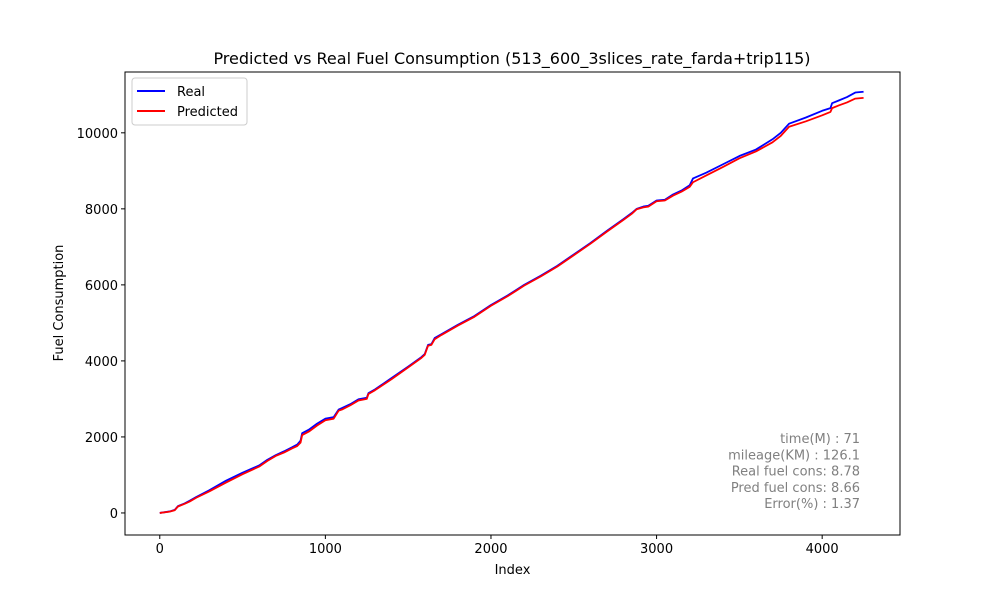  I want to click on y-tick-label: 2000, so click(101, 438).